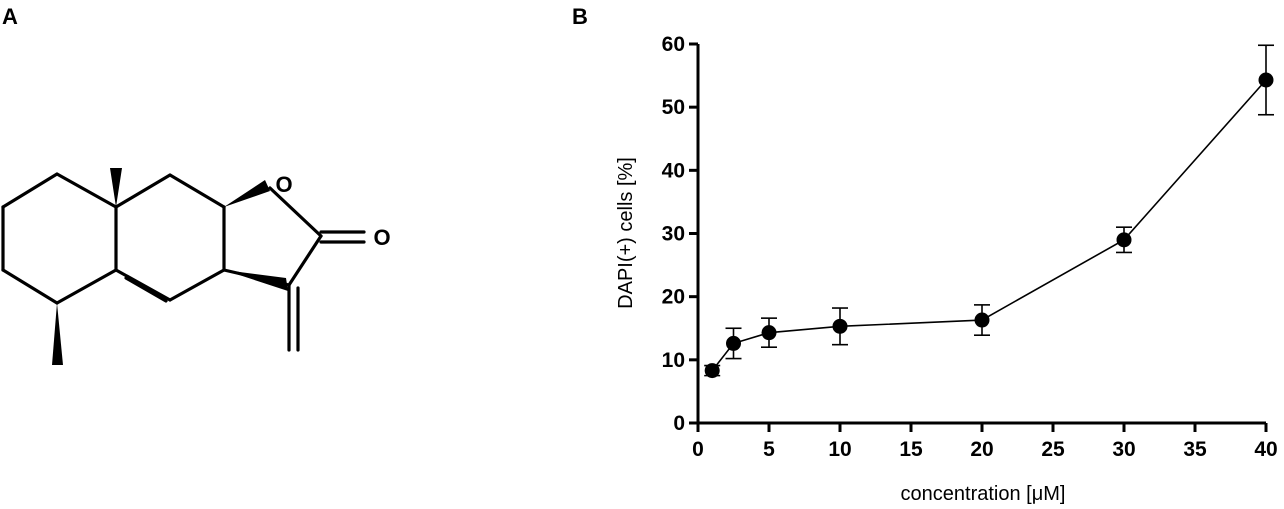 The width and height of the screenshot is (1284, 509). Describe the element at coordinates (196, 266) in the screenshot. I see `chemical-structure: O O` at that location.